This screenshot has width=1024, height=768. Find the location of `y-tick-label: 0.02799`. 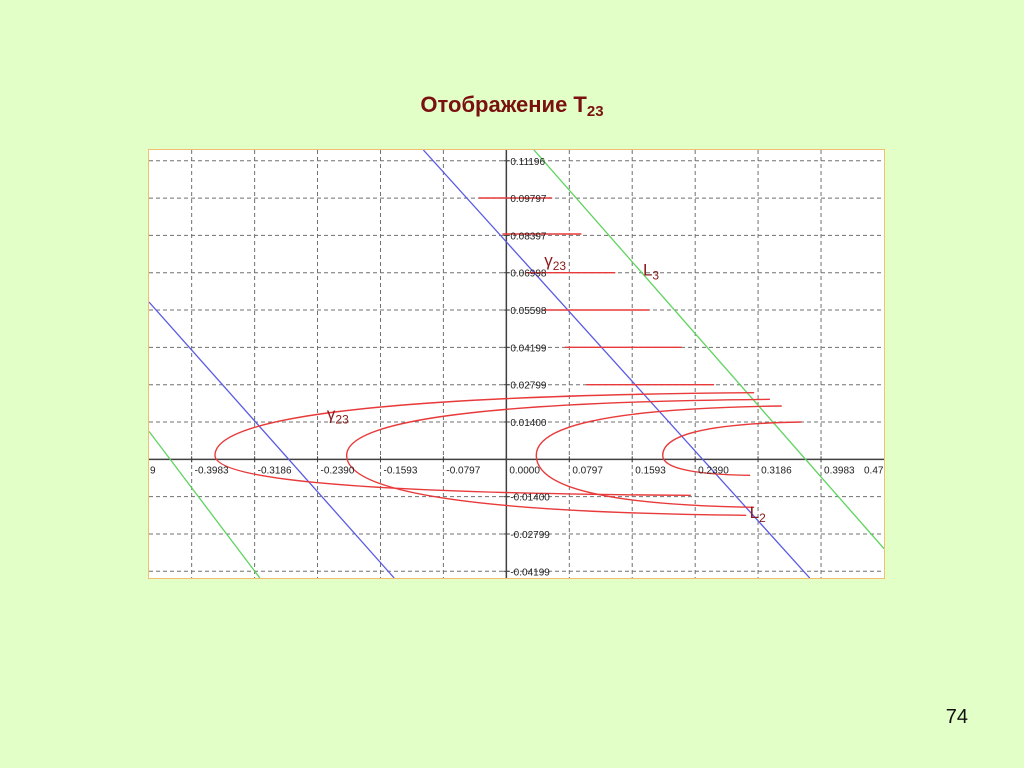

y-tick-label: 0.02799 is located at coordinates (528, 386).